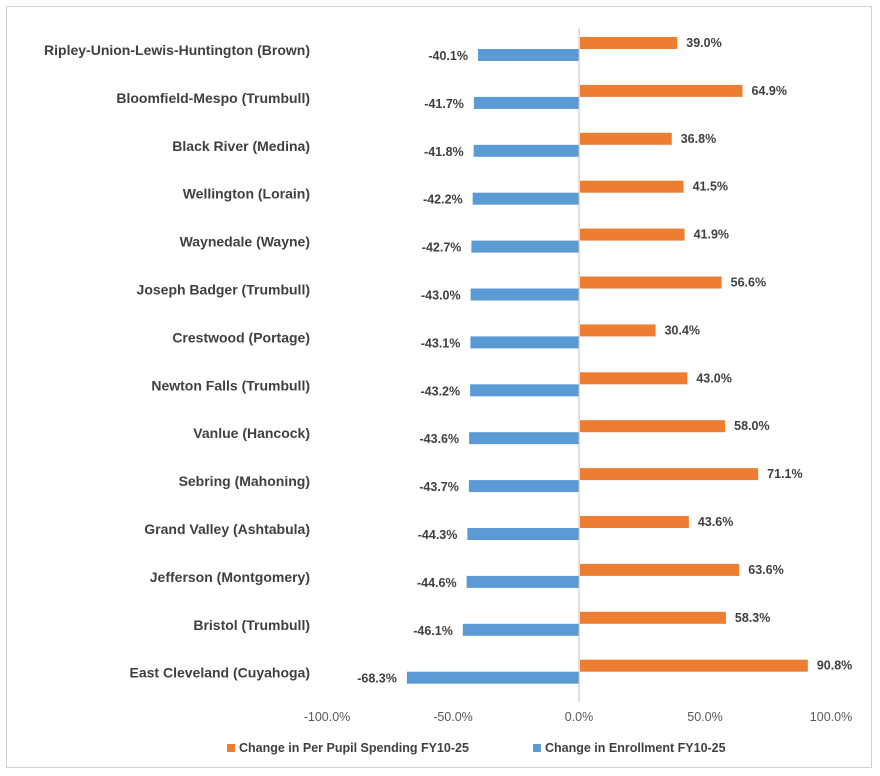 The image size is (880, 776). I want to click on enrollment-data-label: -43.1%, so click(441, 343).